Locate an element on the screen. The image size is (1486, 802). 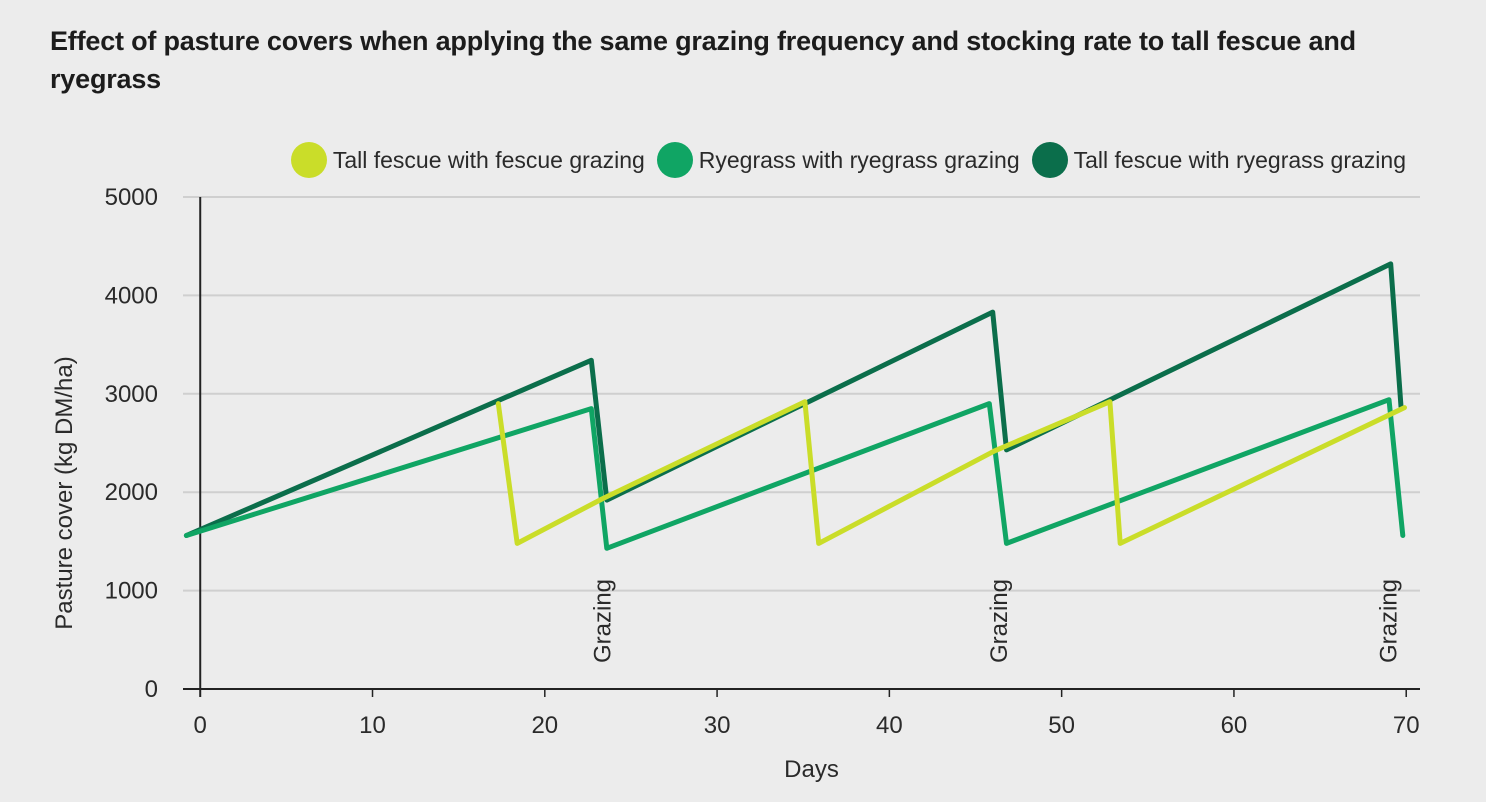
x-tick-label: 50 is located at coordinates (1061, 725).